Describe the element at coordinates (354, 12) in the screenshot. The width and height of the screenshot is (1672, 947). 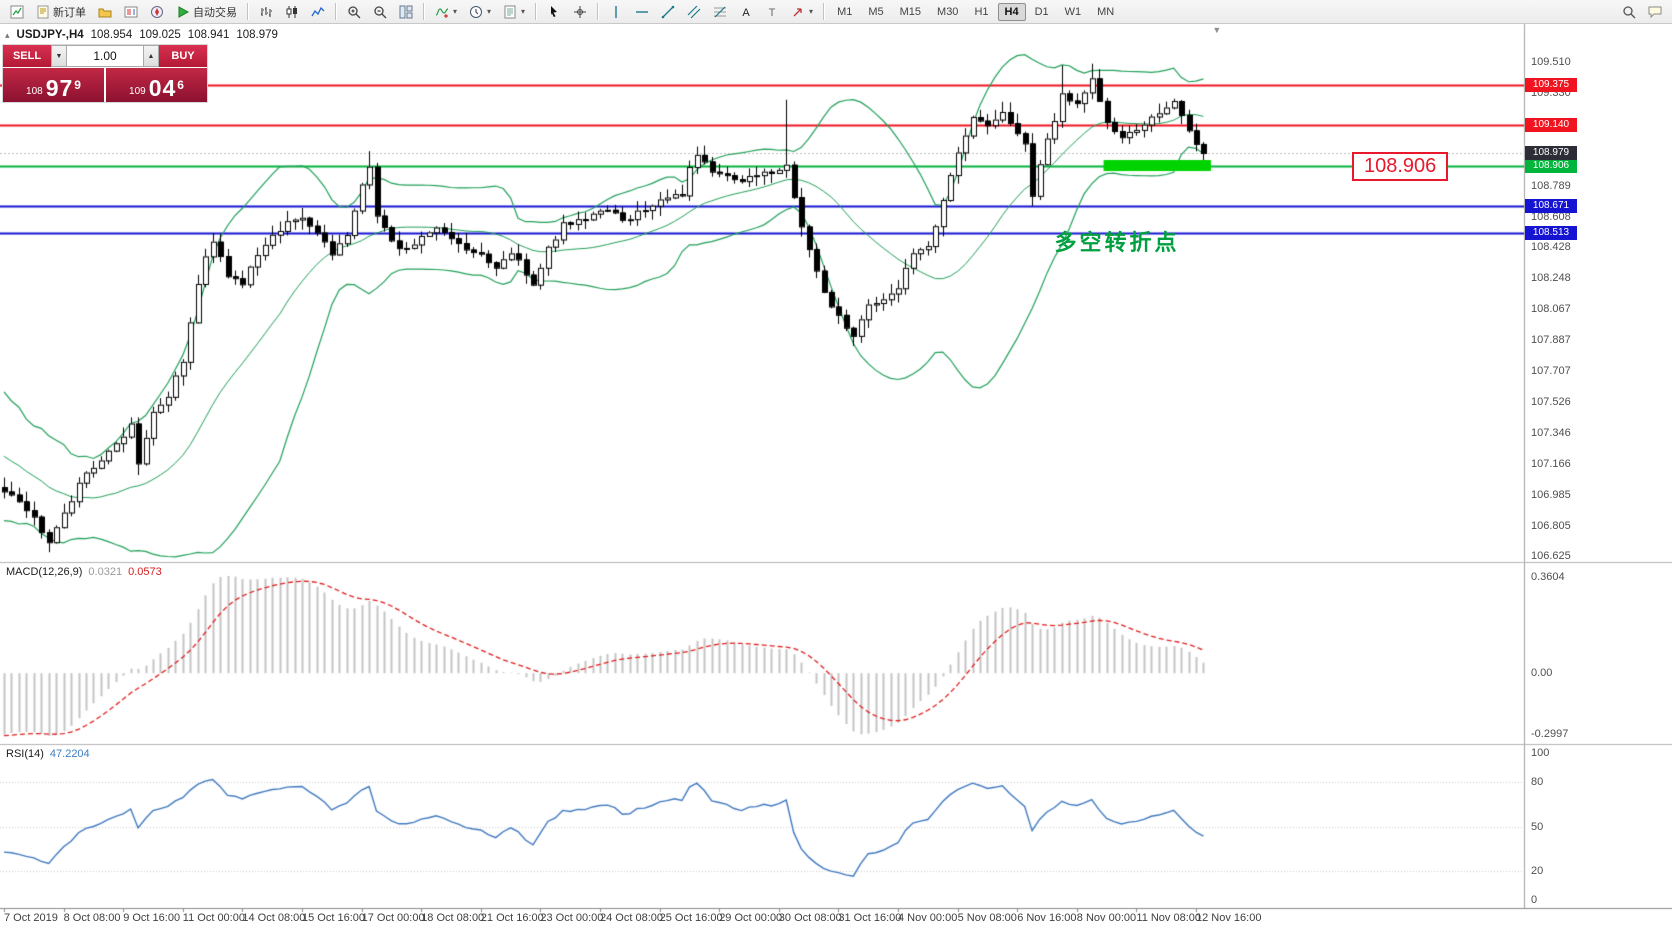
I see `zoom-in-button` at that location.